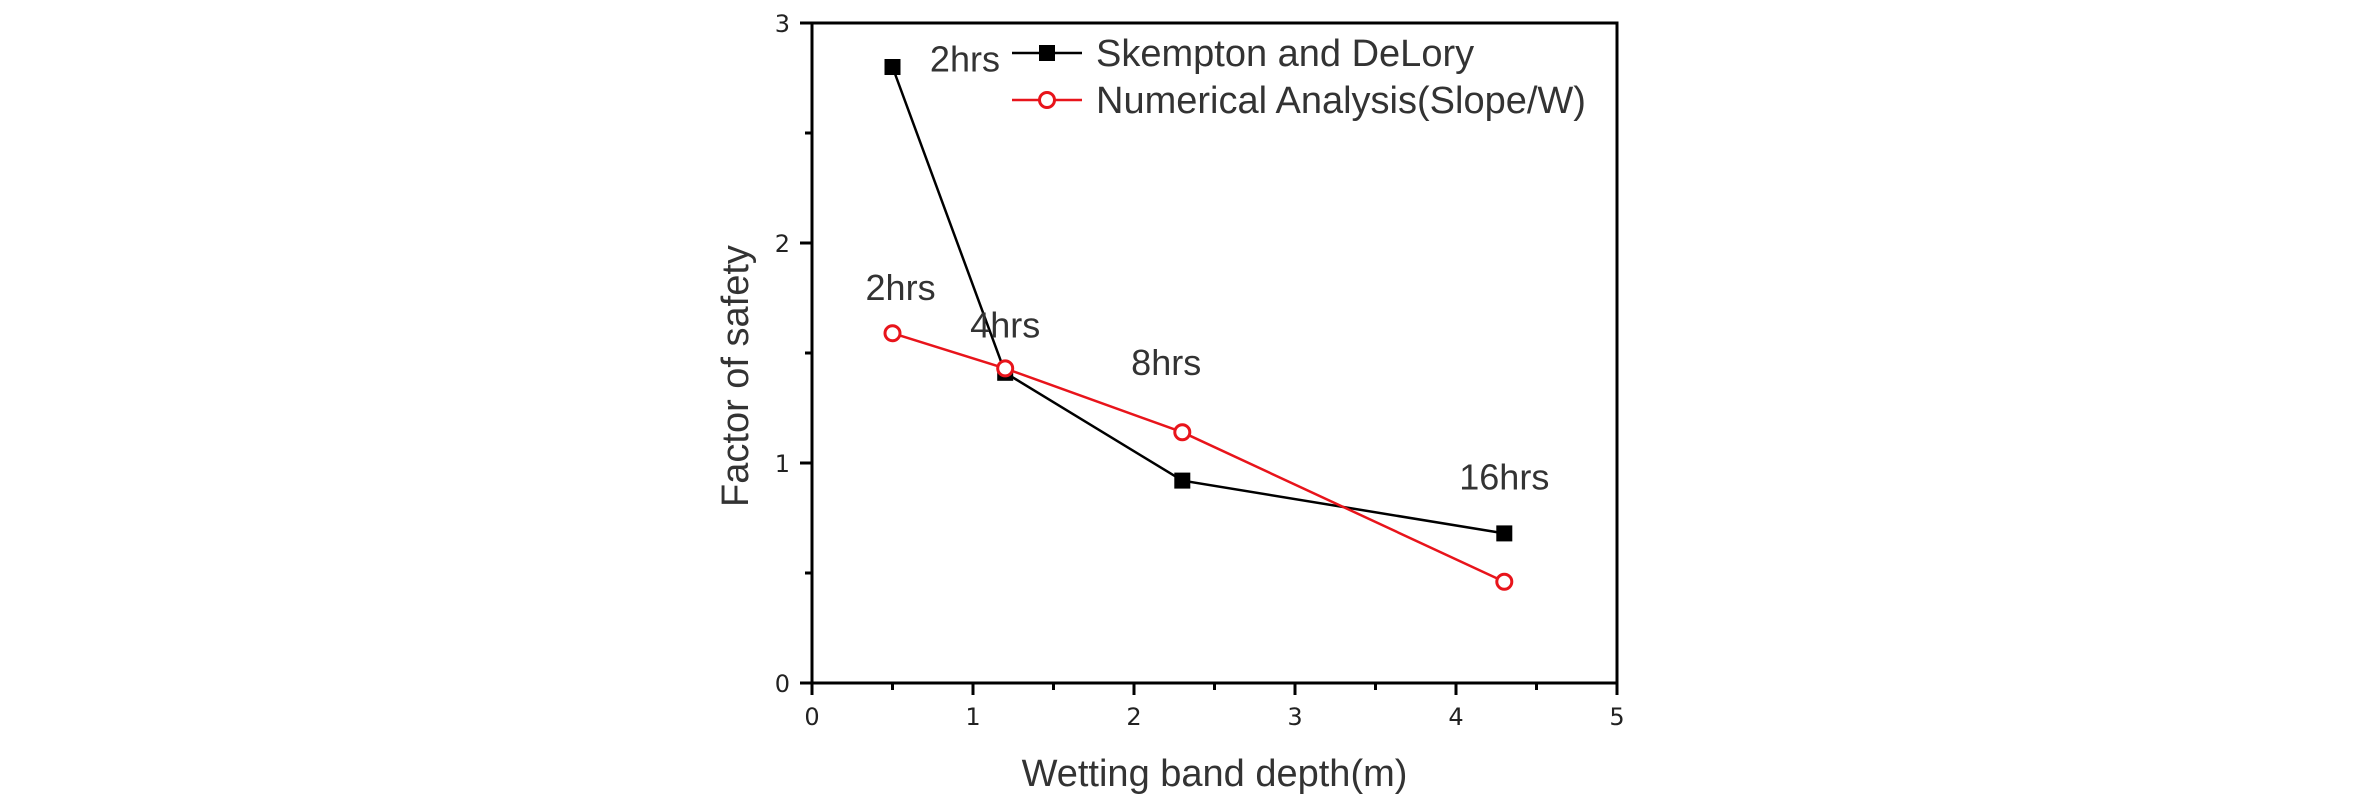  What do you see at coordinates (782, 684) in the screenshot?
I see `y-tick-label: 0` at bounding box center [782, 684].